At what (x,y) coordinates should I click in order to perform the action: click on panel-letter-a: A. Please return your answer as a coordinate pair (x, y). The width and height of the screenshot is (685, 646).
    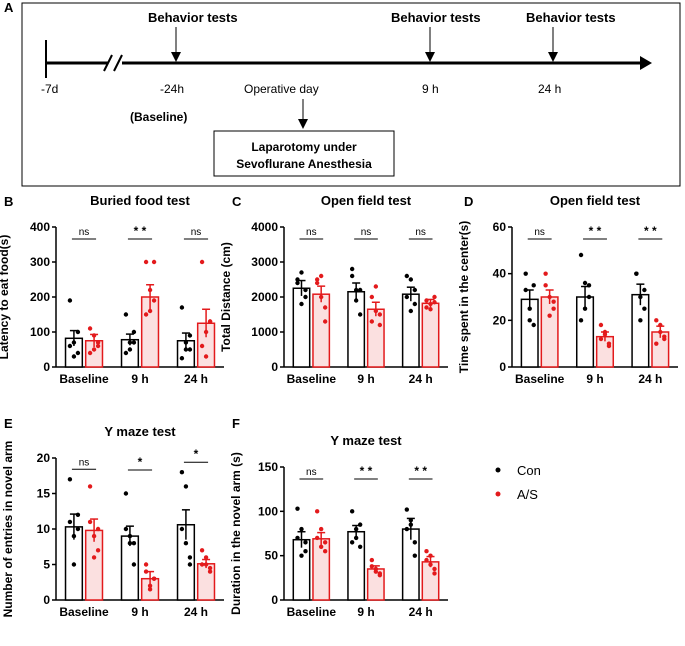
    Looking at the image, I should click on (9, 7).